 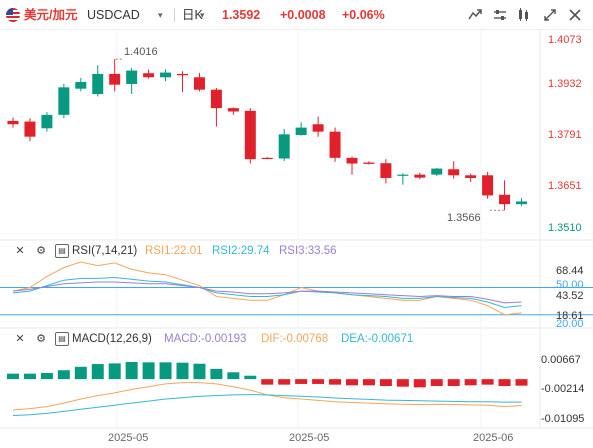 I want to click on rsi-line-rsi1, so click(x=267, y=288).